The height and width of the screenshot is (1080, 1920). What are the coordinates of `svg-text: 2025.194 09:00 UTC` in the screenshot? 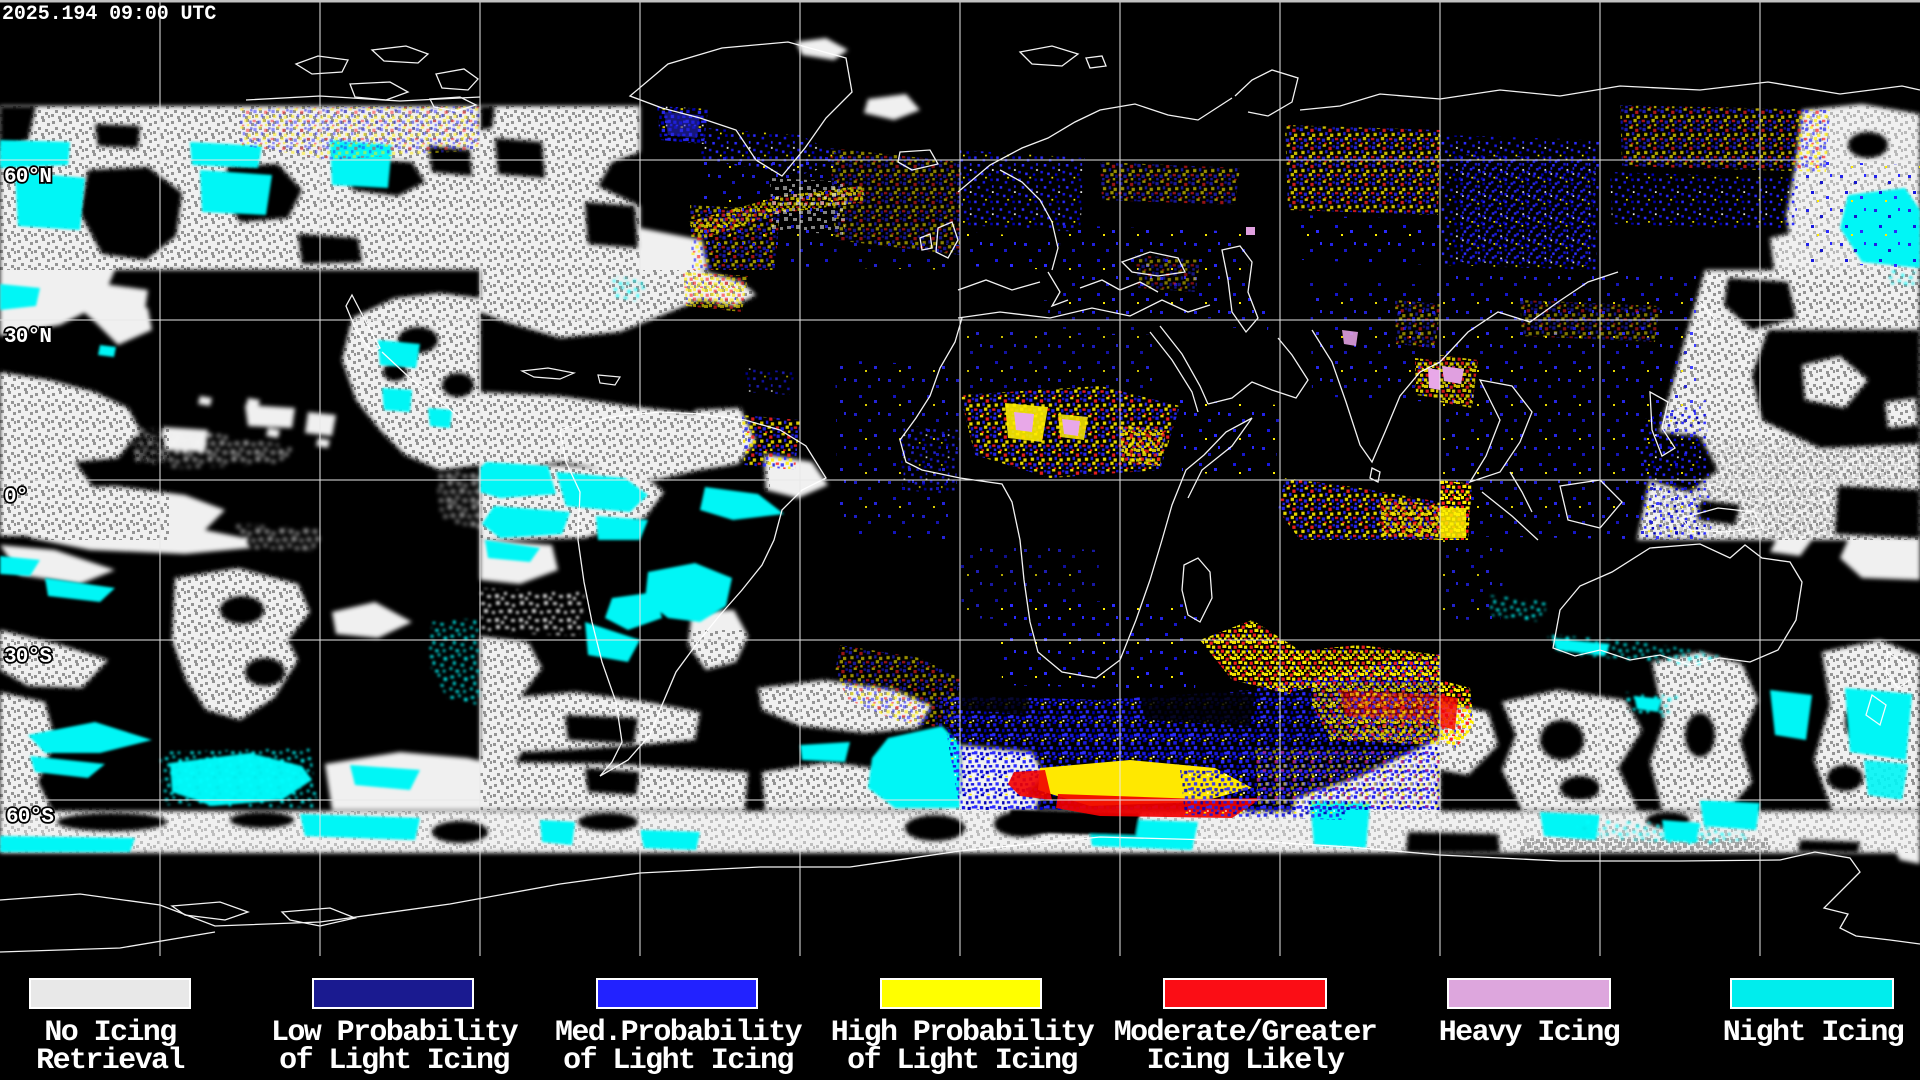 It's located at (109, 14).